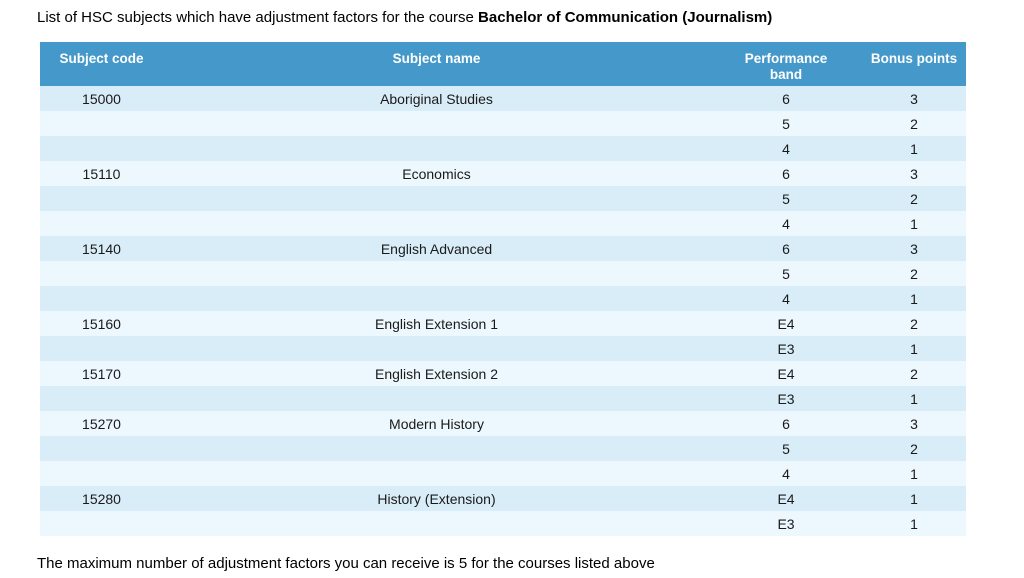 Image resolution: width=1024 pixels, height=578 pixels. I want to click on table-row: 15000 Aboriginal Studies 6 3, so click(503, 98).